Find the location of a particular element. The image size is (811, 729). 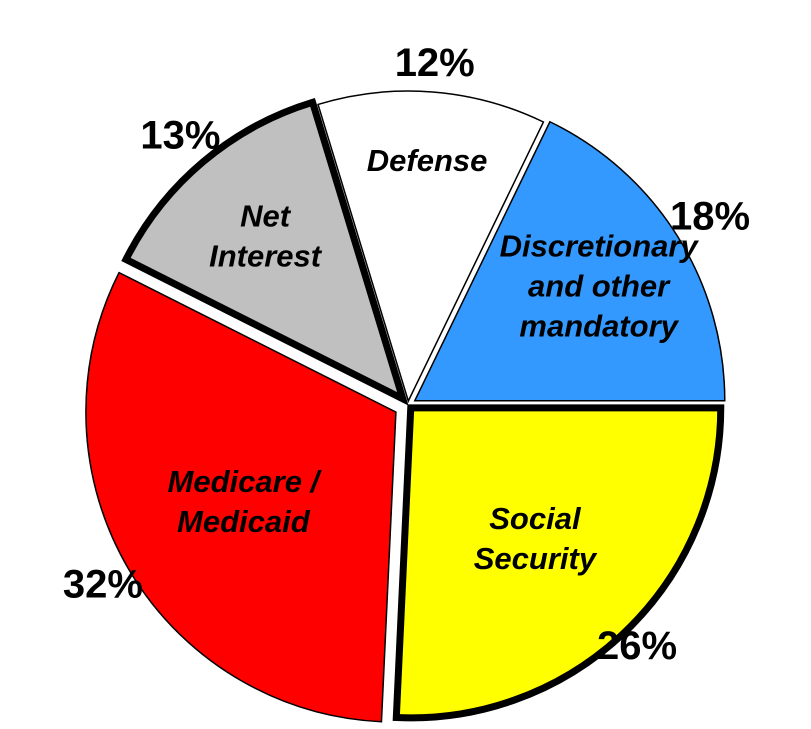

slice-percent-label: 18% is located at coordinates (710, 217).